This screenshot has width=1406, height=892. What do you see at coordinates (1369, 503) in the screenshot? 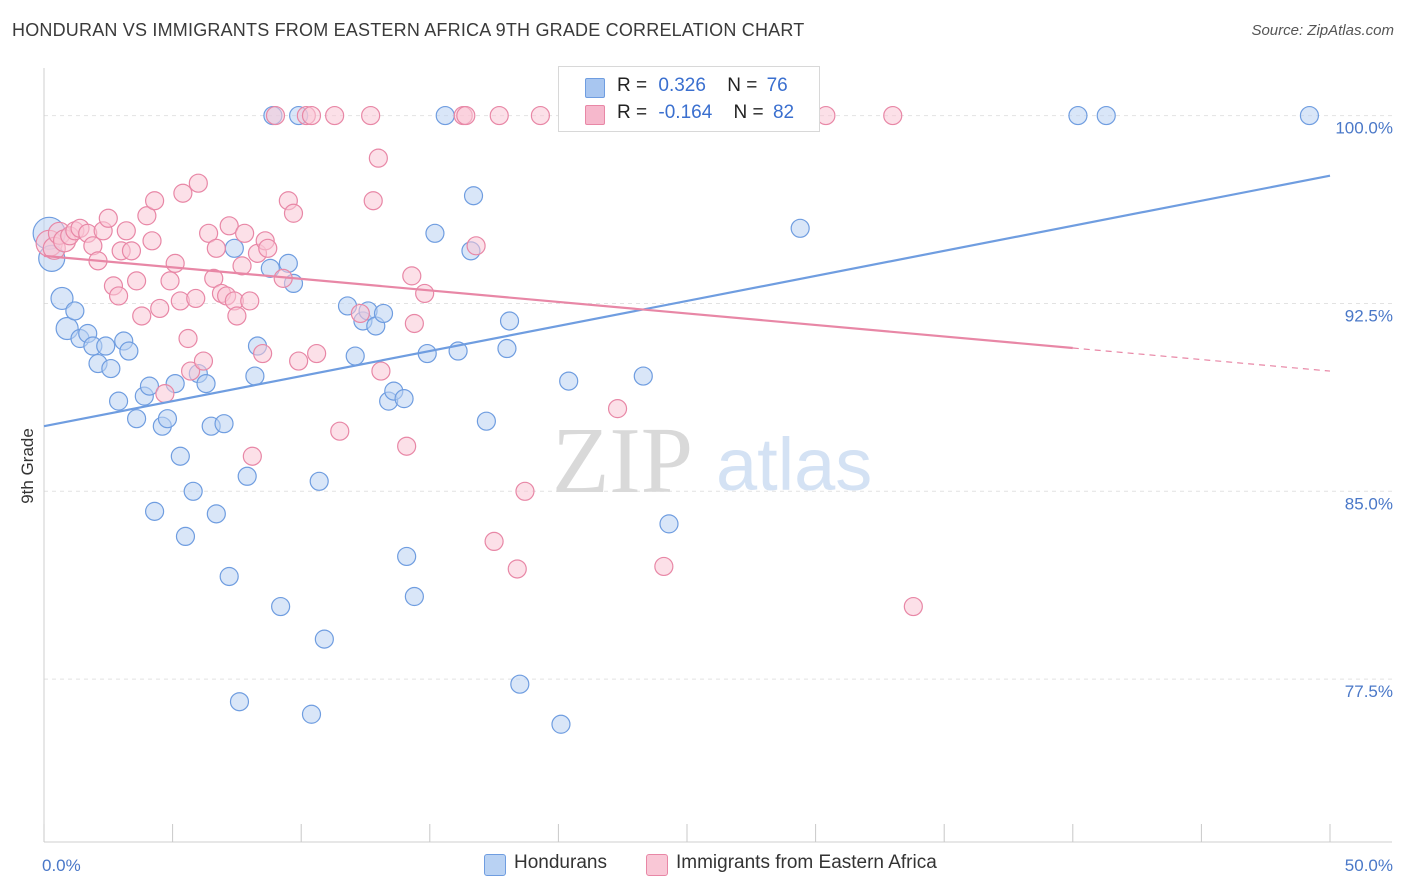
I see `y-tick-label: 85.0%` at bounding box center [1369, 503].